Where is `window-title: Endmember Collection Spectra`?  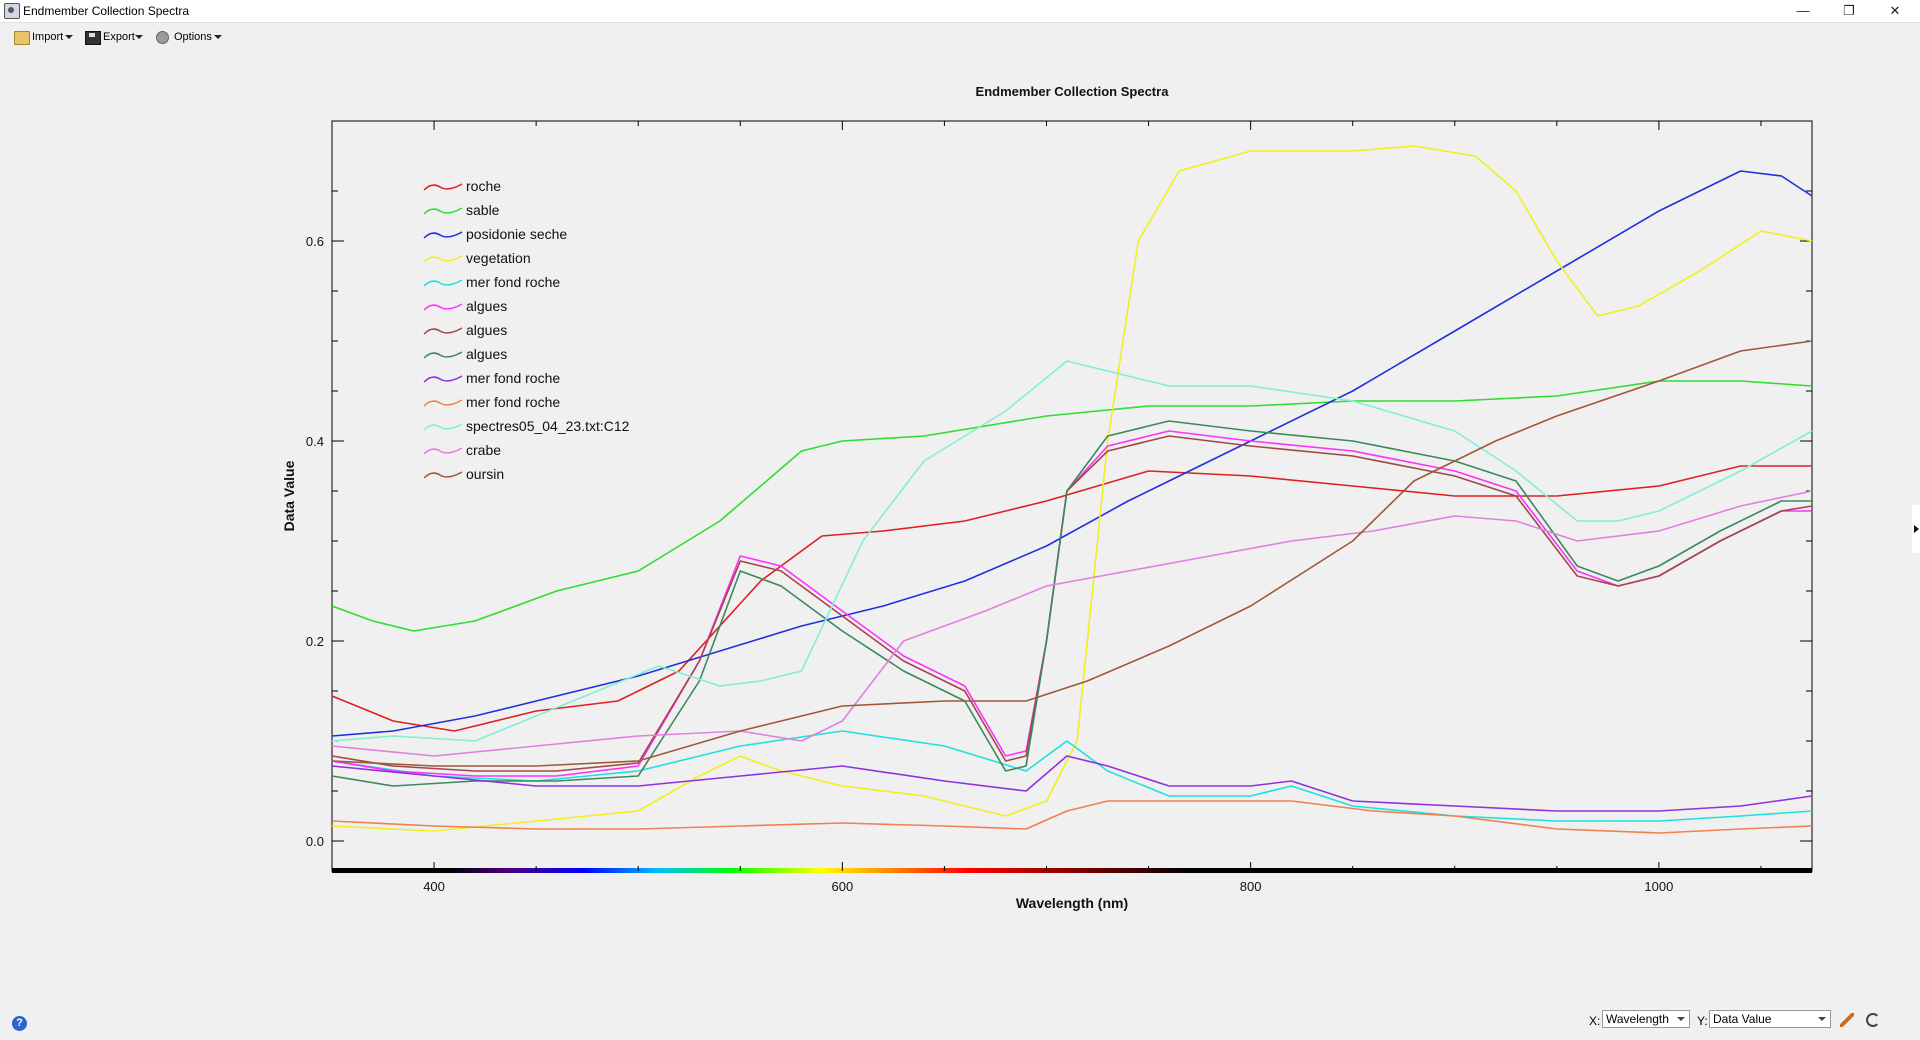 window-title: Endmember Collection Spectra is located at coordinates (106, 11).